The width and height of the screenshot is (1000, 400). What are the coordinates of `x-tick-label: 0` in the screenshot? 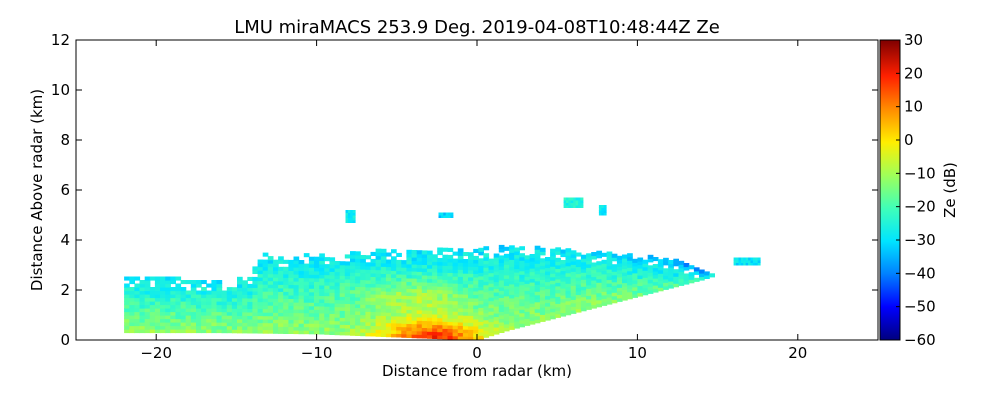 It's located at (477, 353).